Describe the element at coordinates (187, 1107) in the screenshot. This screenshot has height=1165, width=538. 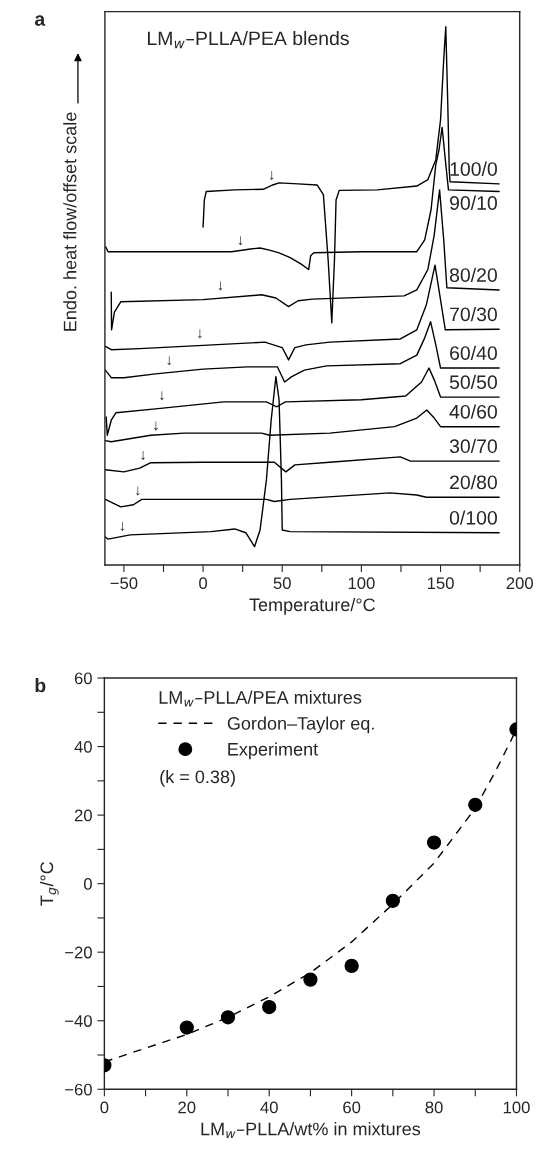
I see `x-tick-label: 20` at that location.